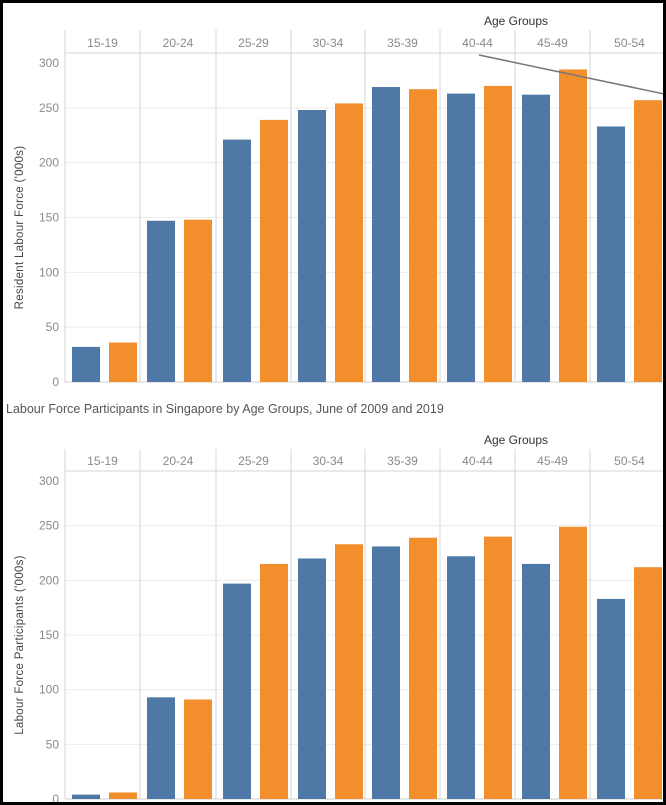 The height and width of the screenshot is (805, 666). Describe the element at coordinates (570, 74) in the screenshot. I see `annotation-line` at that location.